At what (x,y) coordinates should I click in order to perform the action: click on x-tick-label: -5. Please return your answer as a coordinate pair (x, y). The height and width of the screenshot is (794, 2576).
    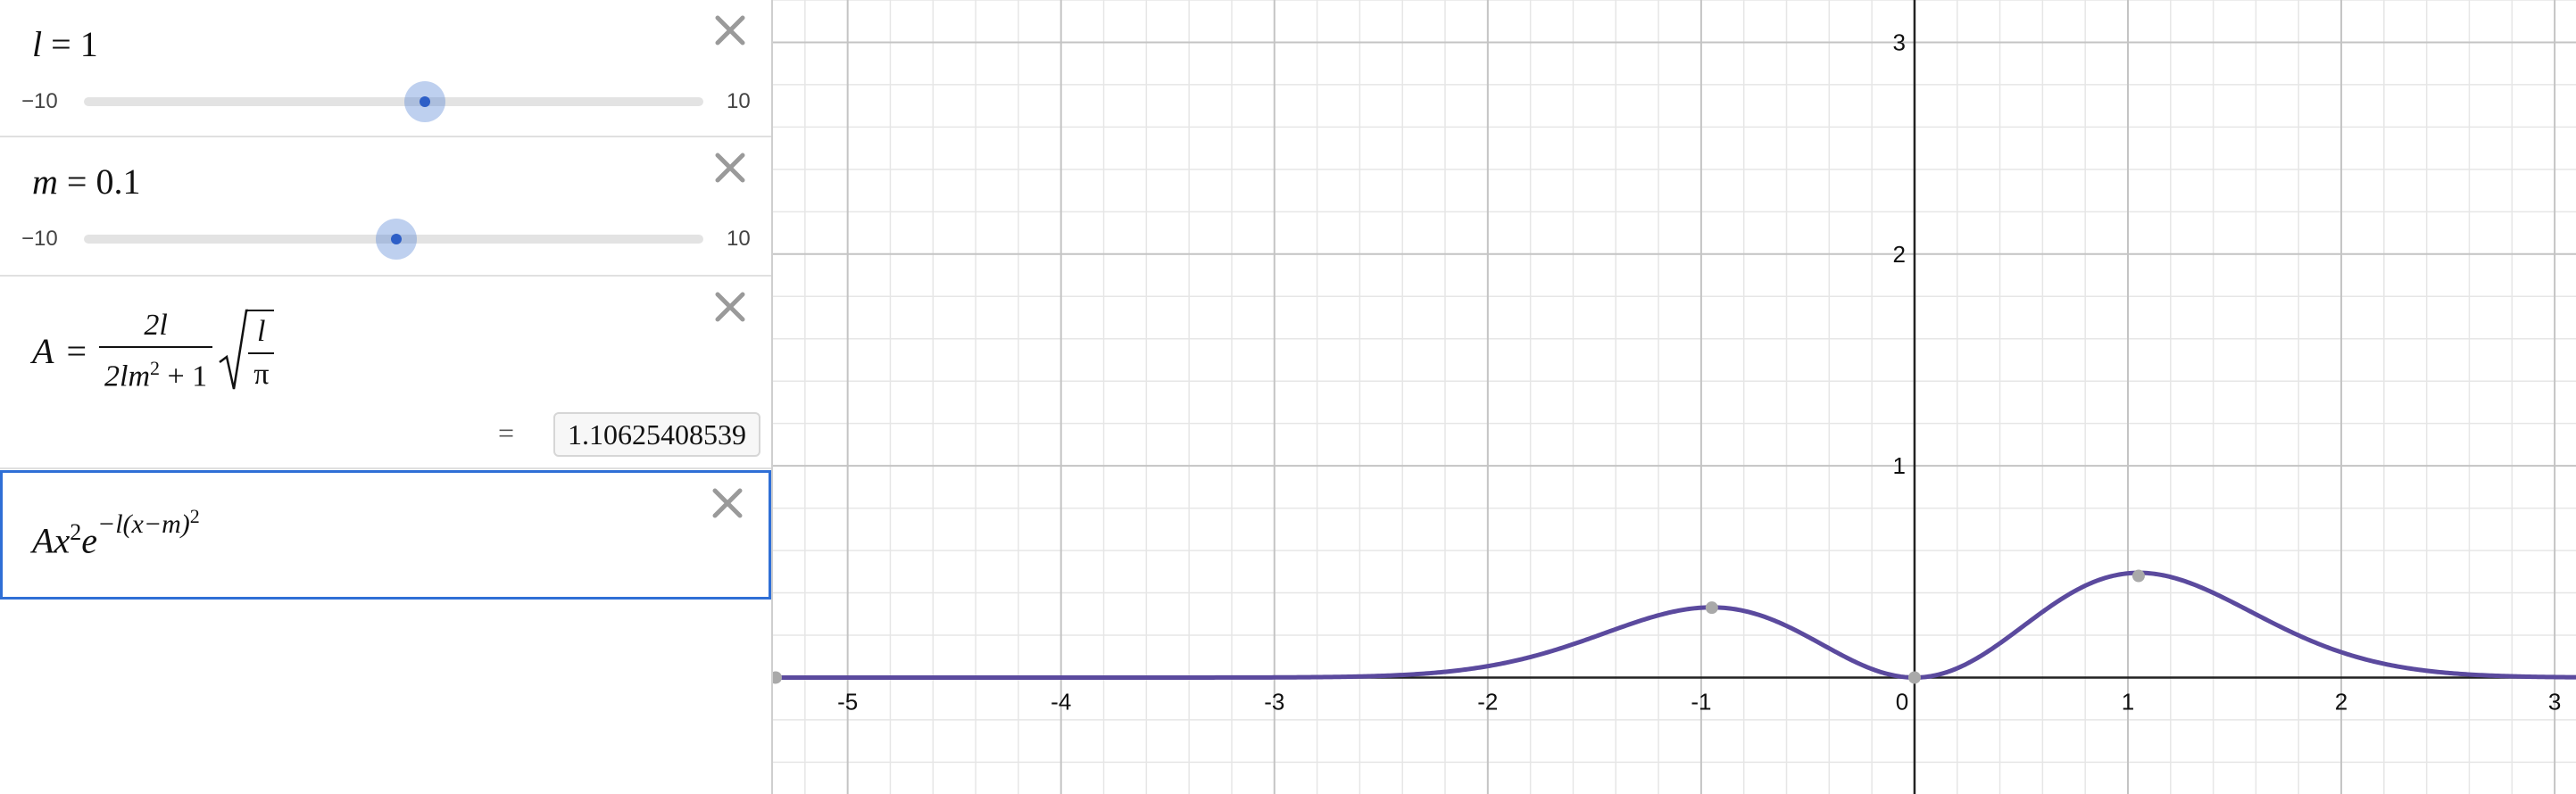
    Looking at the image, I should click on (848, 701).